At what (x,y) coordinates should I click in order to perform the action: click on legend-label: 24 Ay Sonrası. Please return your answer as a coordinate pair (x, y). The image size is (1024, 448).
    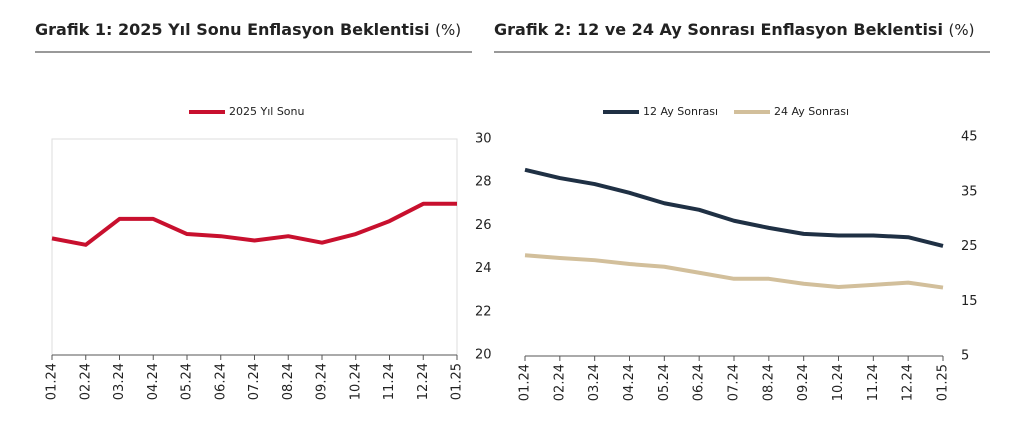
    Looking at the image, I should click on (811, 111).